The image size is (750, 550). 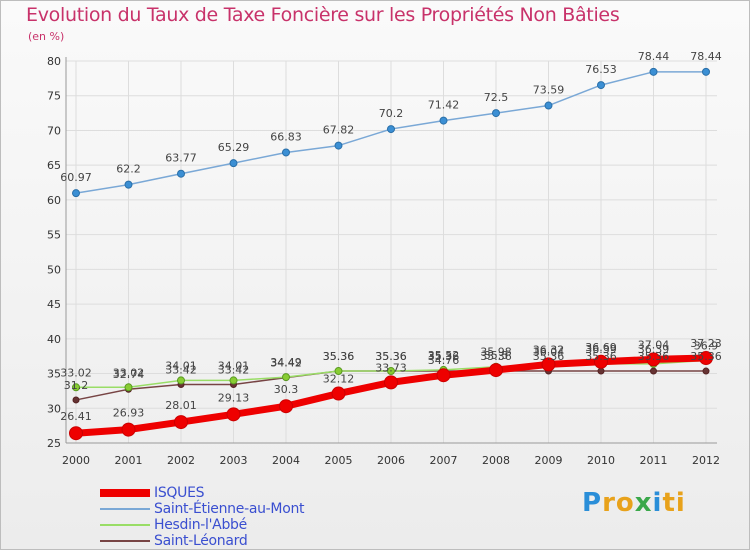 I want to click on x-tick-label: 2002, so click(x=181, y=460).